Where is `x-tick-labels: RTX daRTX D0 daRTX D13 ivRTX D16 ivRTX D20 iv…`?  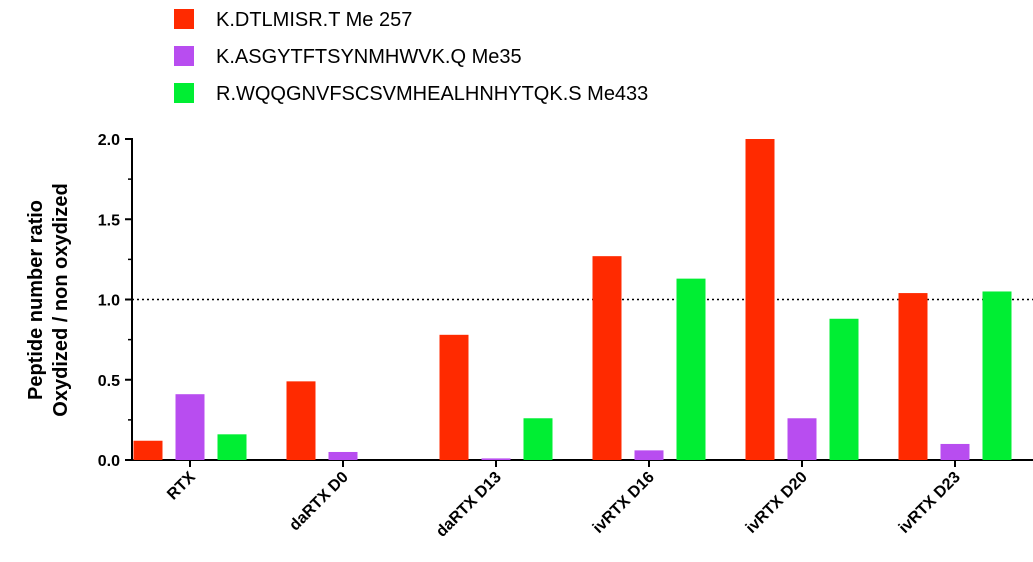 x-tick-labels: RTX daRTX D0 daRTX D13 ivRTX D16 ivRTX D20 iv… is located at coordinates (564, 500).